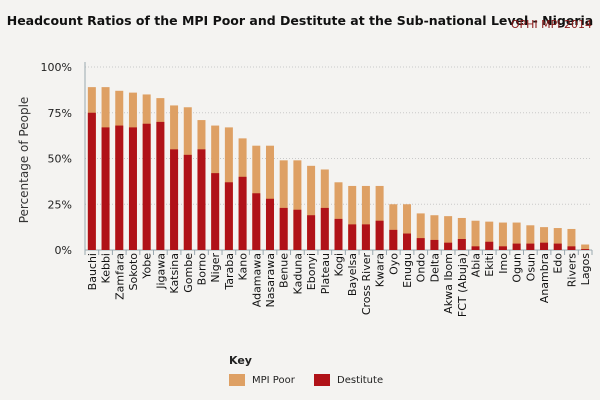  Describe the element at coordinates (256, 280) in the screenshot. I see `x-tick-label: Adamawa` at that location.